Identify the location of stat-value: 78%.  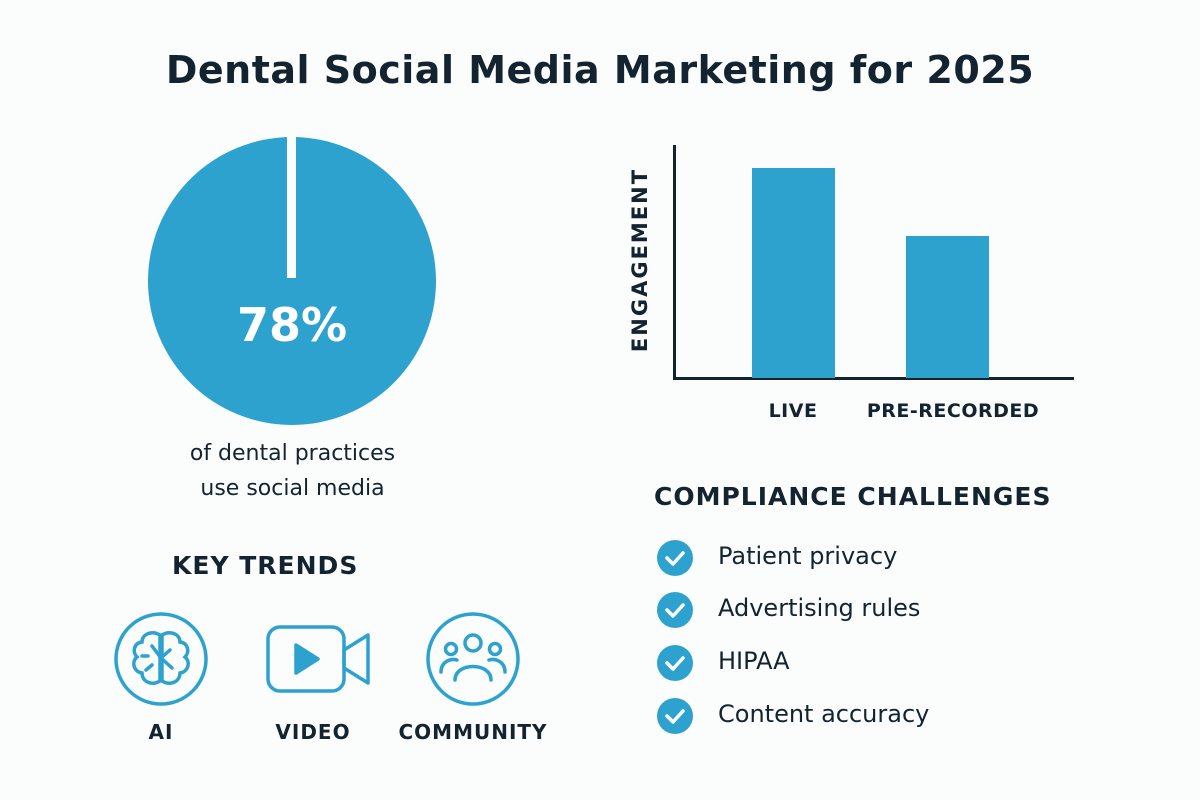
(292, 325).